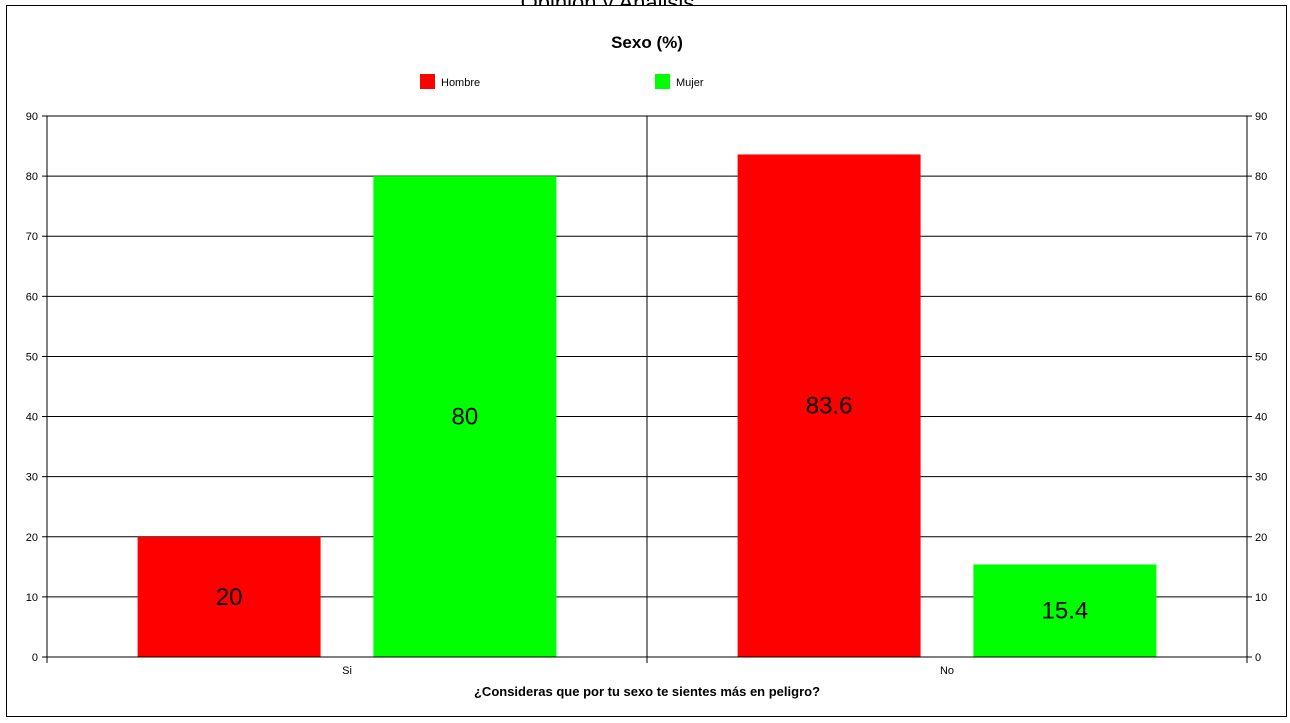 The width and height of the screenshot is (1290, 723). I want to click on y-tick-label-left: 10, so click(32, 598).